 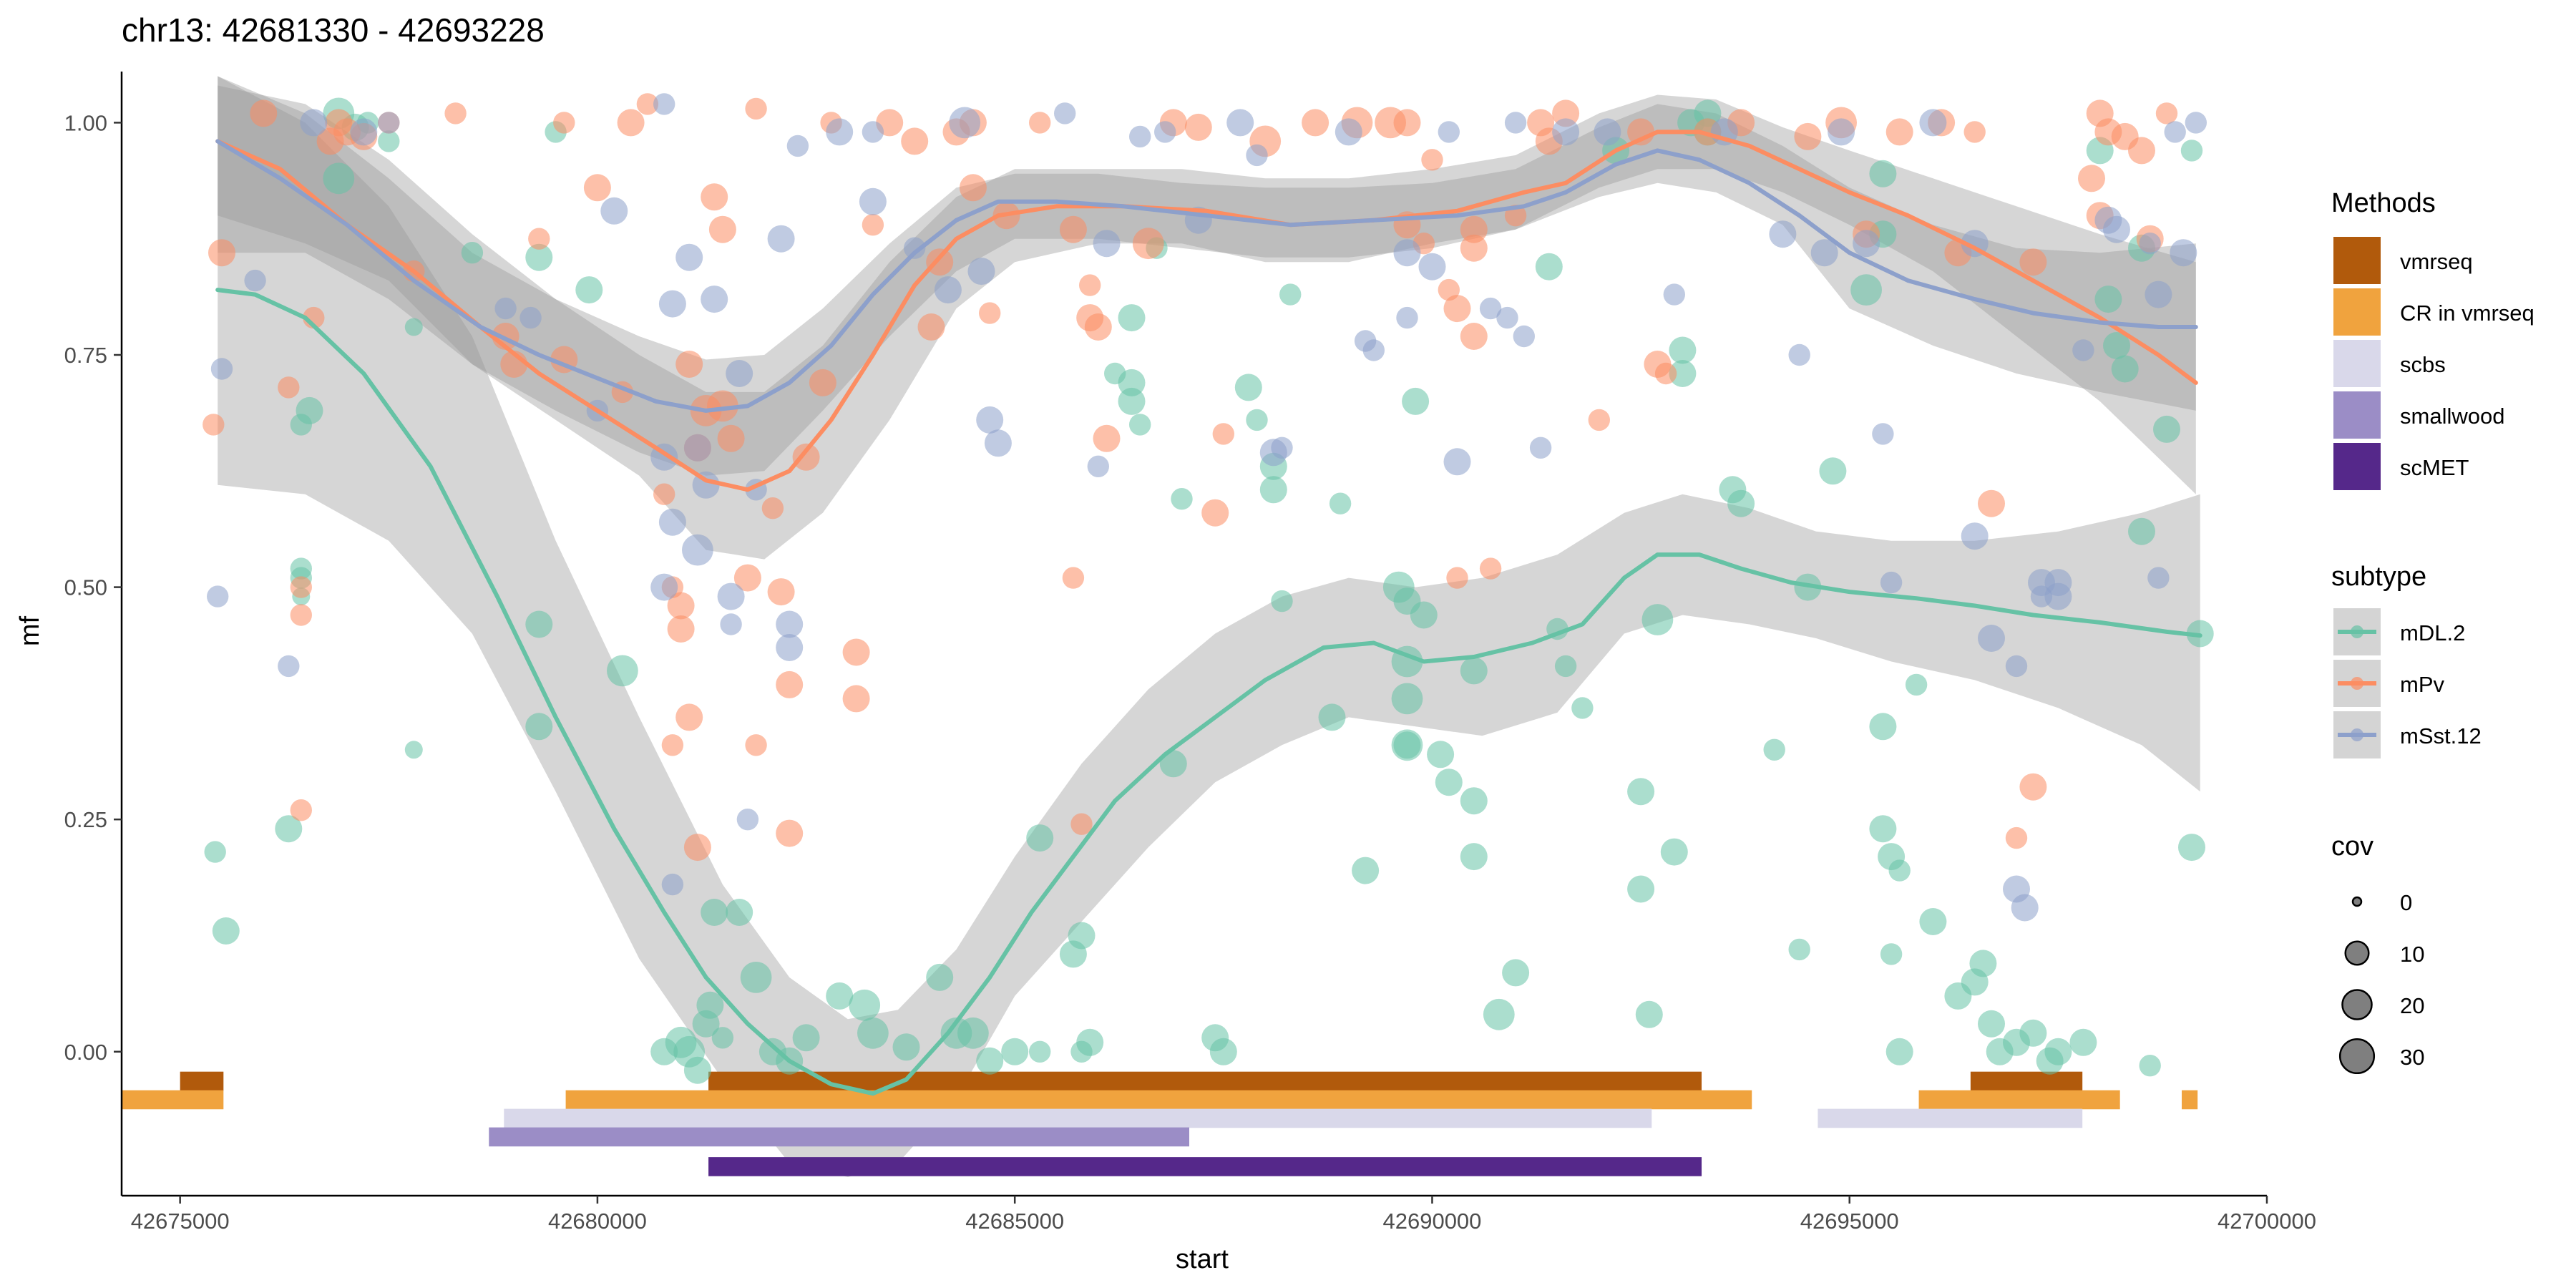 I want to click on x-tick-label: 42700000, so click(x=2267, y=1221).